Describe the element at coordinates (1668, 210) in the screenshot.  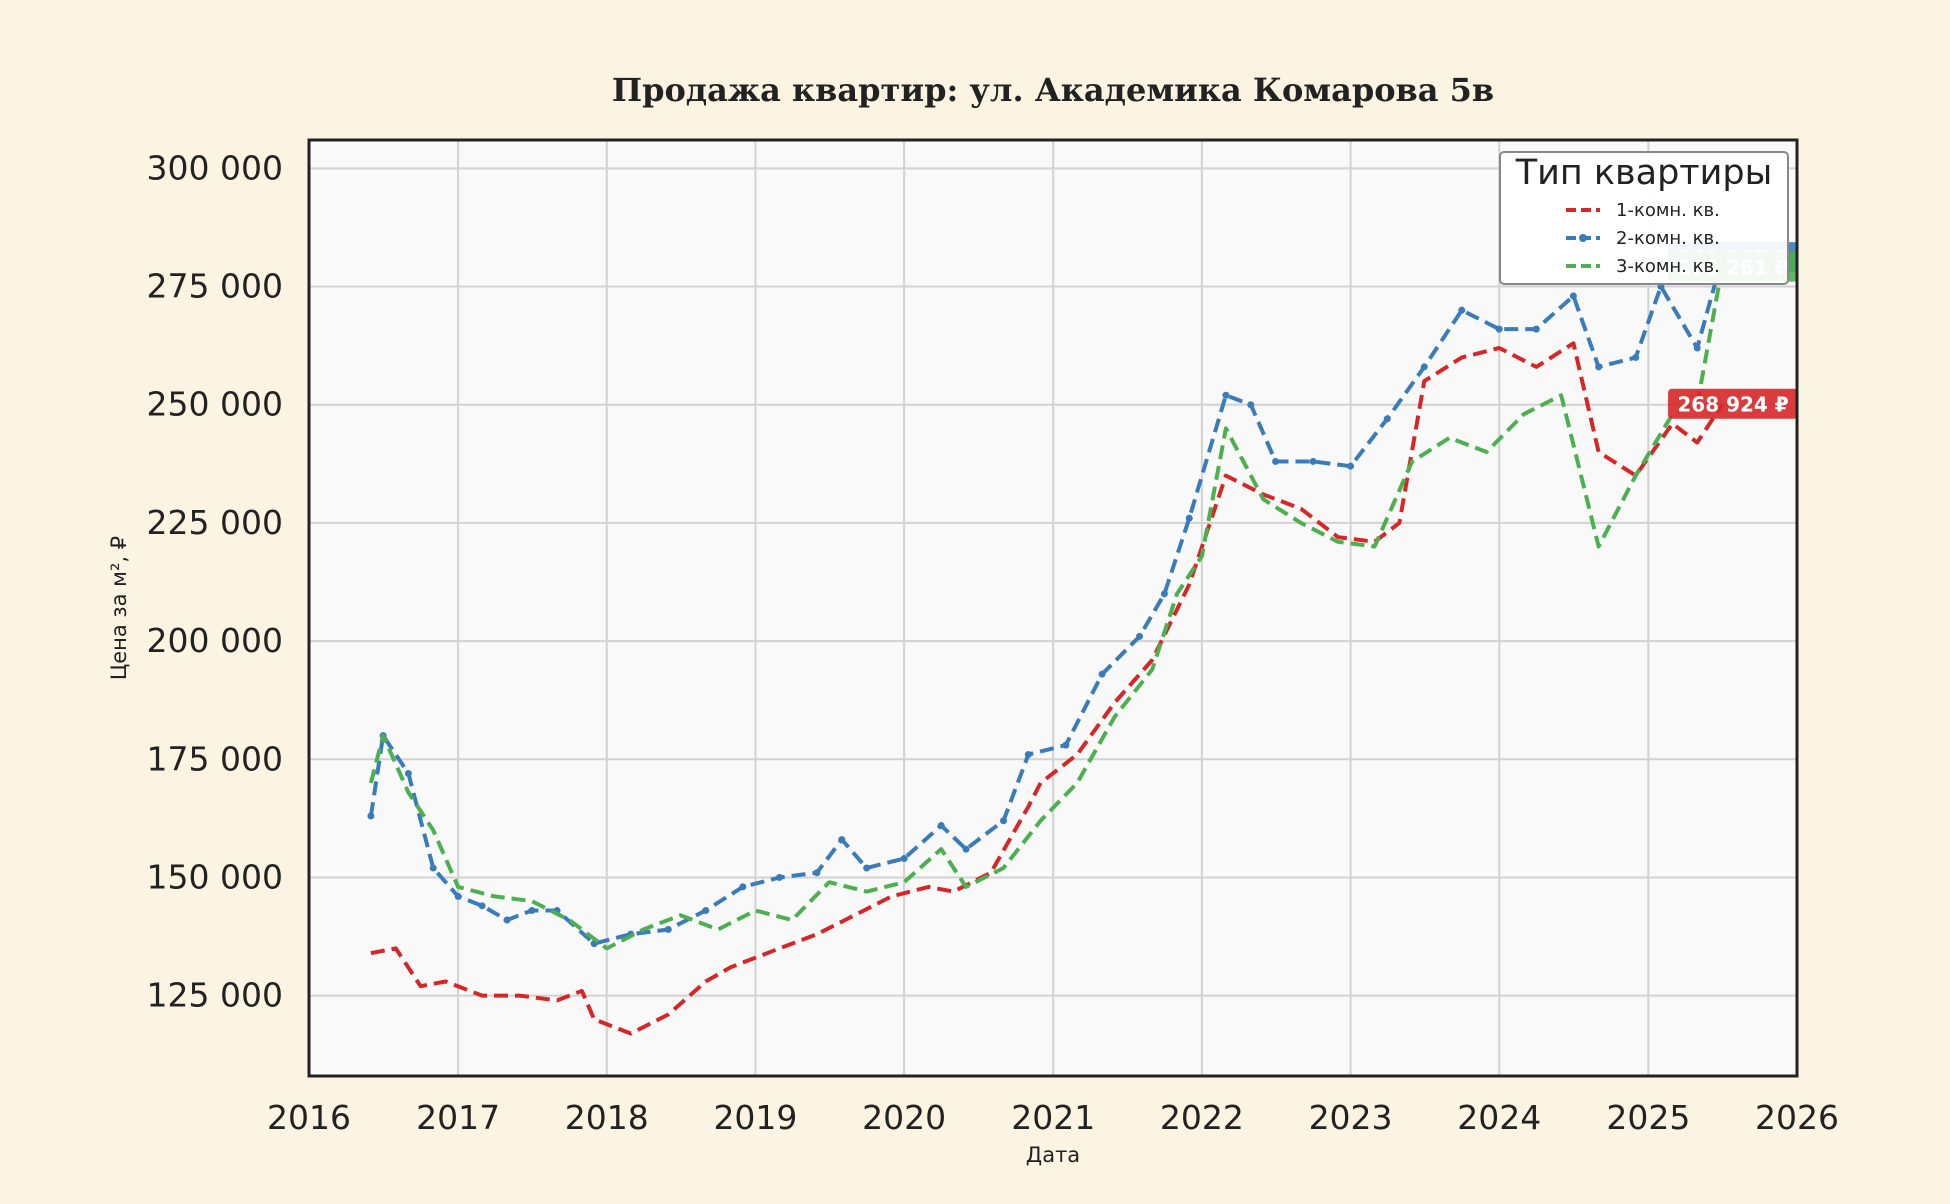
I see `legend-entry-label: 1-комн. кв.` at that location.